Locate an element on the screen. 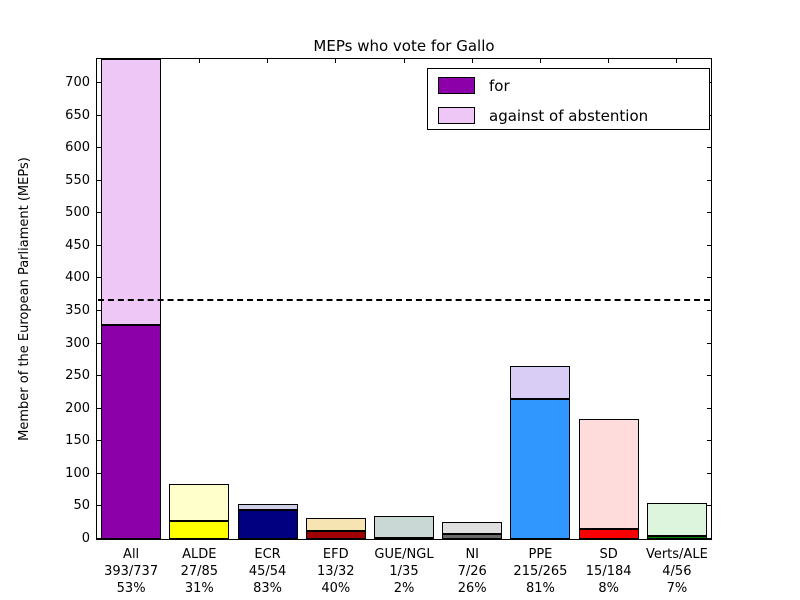 This screenshot has width=800, height=600. bar-segment-against-PPE is located at coordinates (540, 382).